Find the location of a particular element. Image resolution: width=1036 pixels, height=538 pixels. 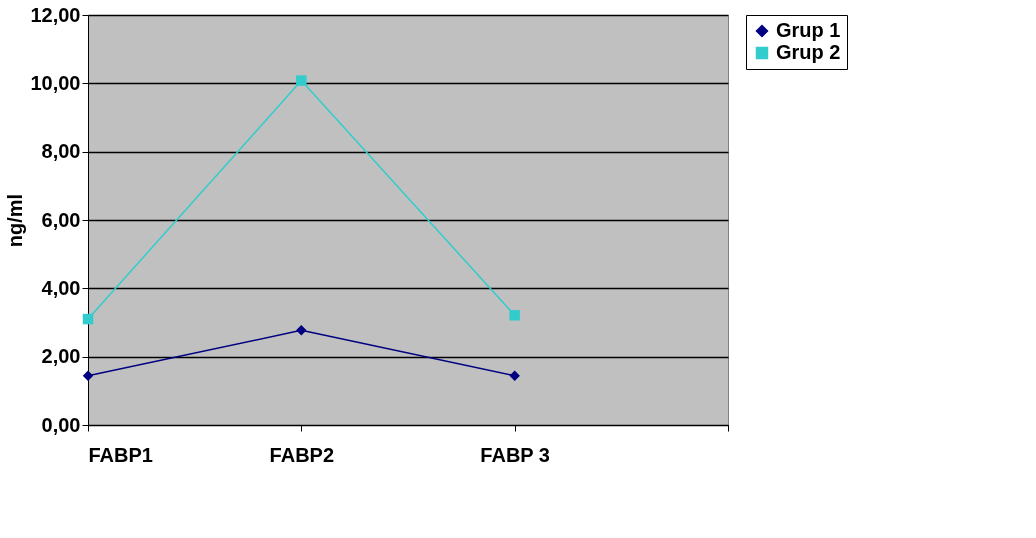

y-axis-title: ng/ml is located at coordinates (15, 220).